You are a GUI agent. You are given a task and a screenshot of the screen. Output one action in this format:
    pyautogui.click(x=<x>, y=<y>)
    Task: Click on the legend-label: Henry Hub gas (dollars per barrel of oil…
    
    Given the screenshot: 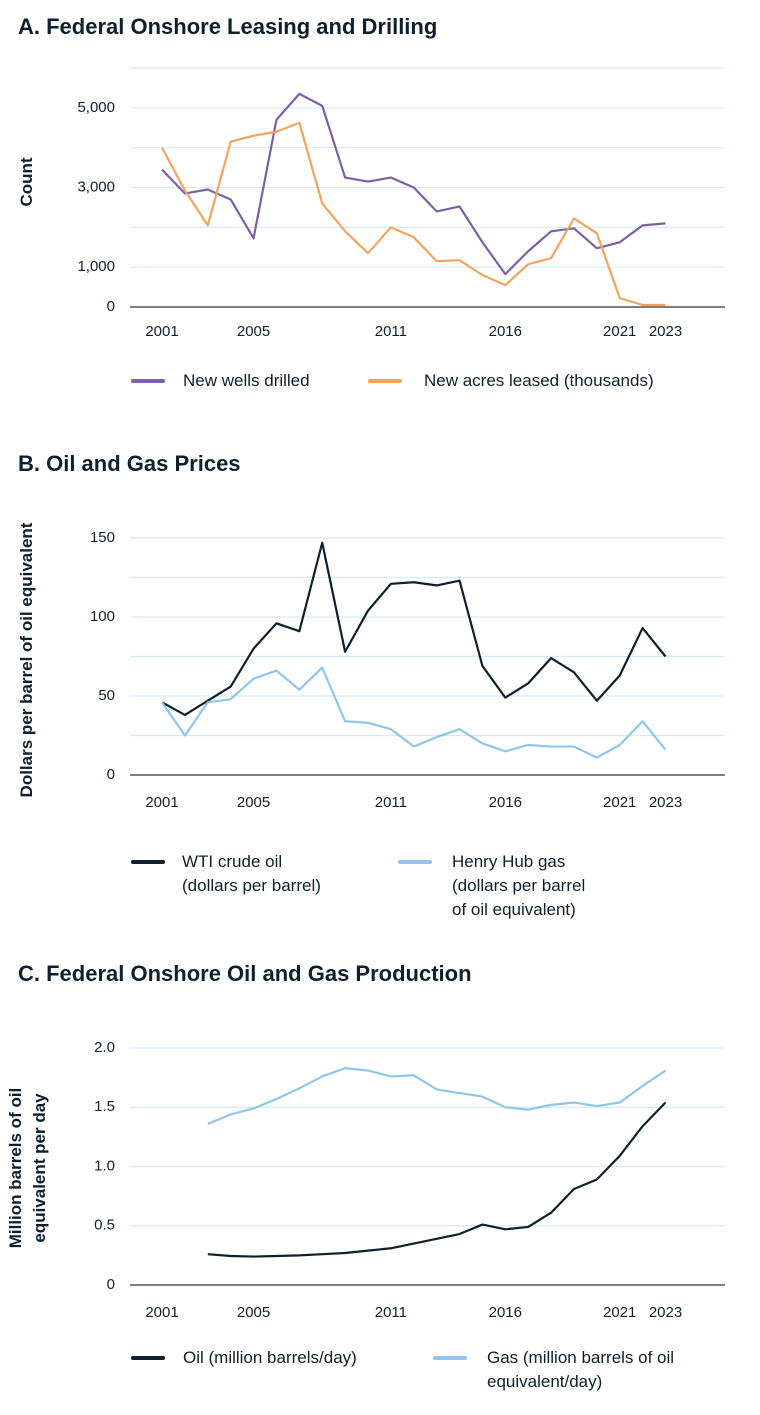 What is the action you would take?
    pyautogui.click(x=519, y=885)
    